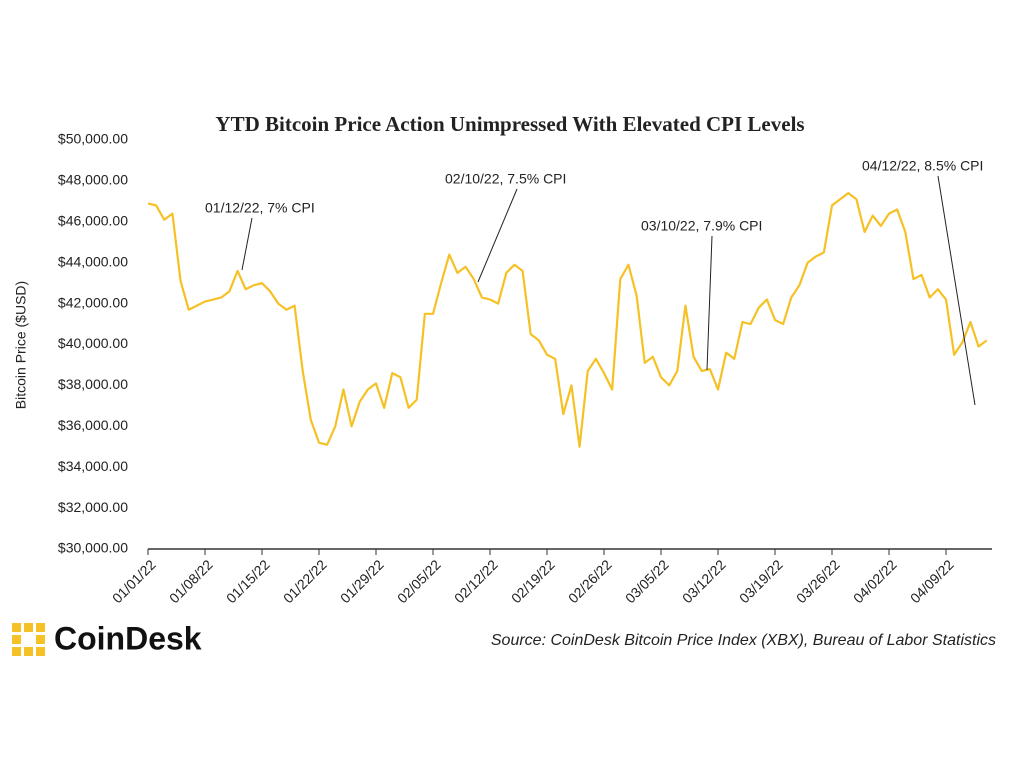  Describe the element at coordinates (93, 384) in the screenshot. I see `y-tick-label: $38,000.00` at that location.